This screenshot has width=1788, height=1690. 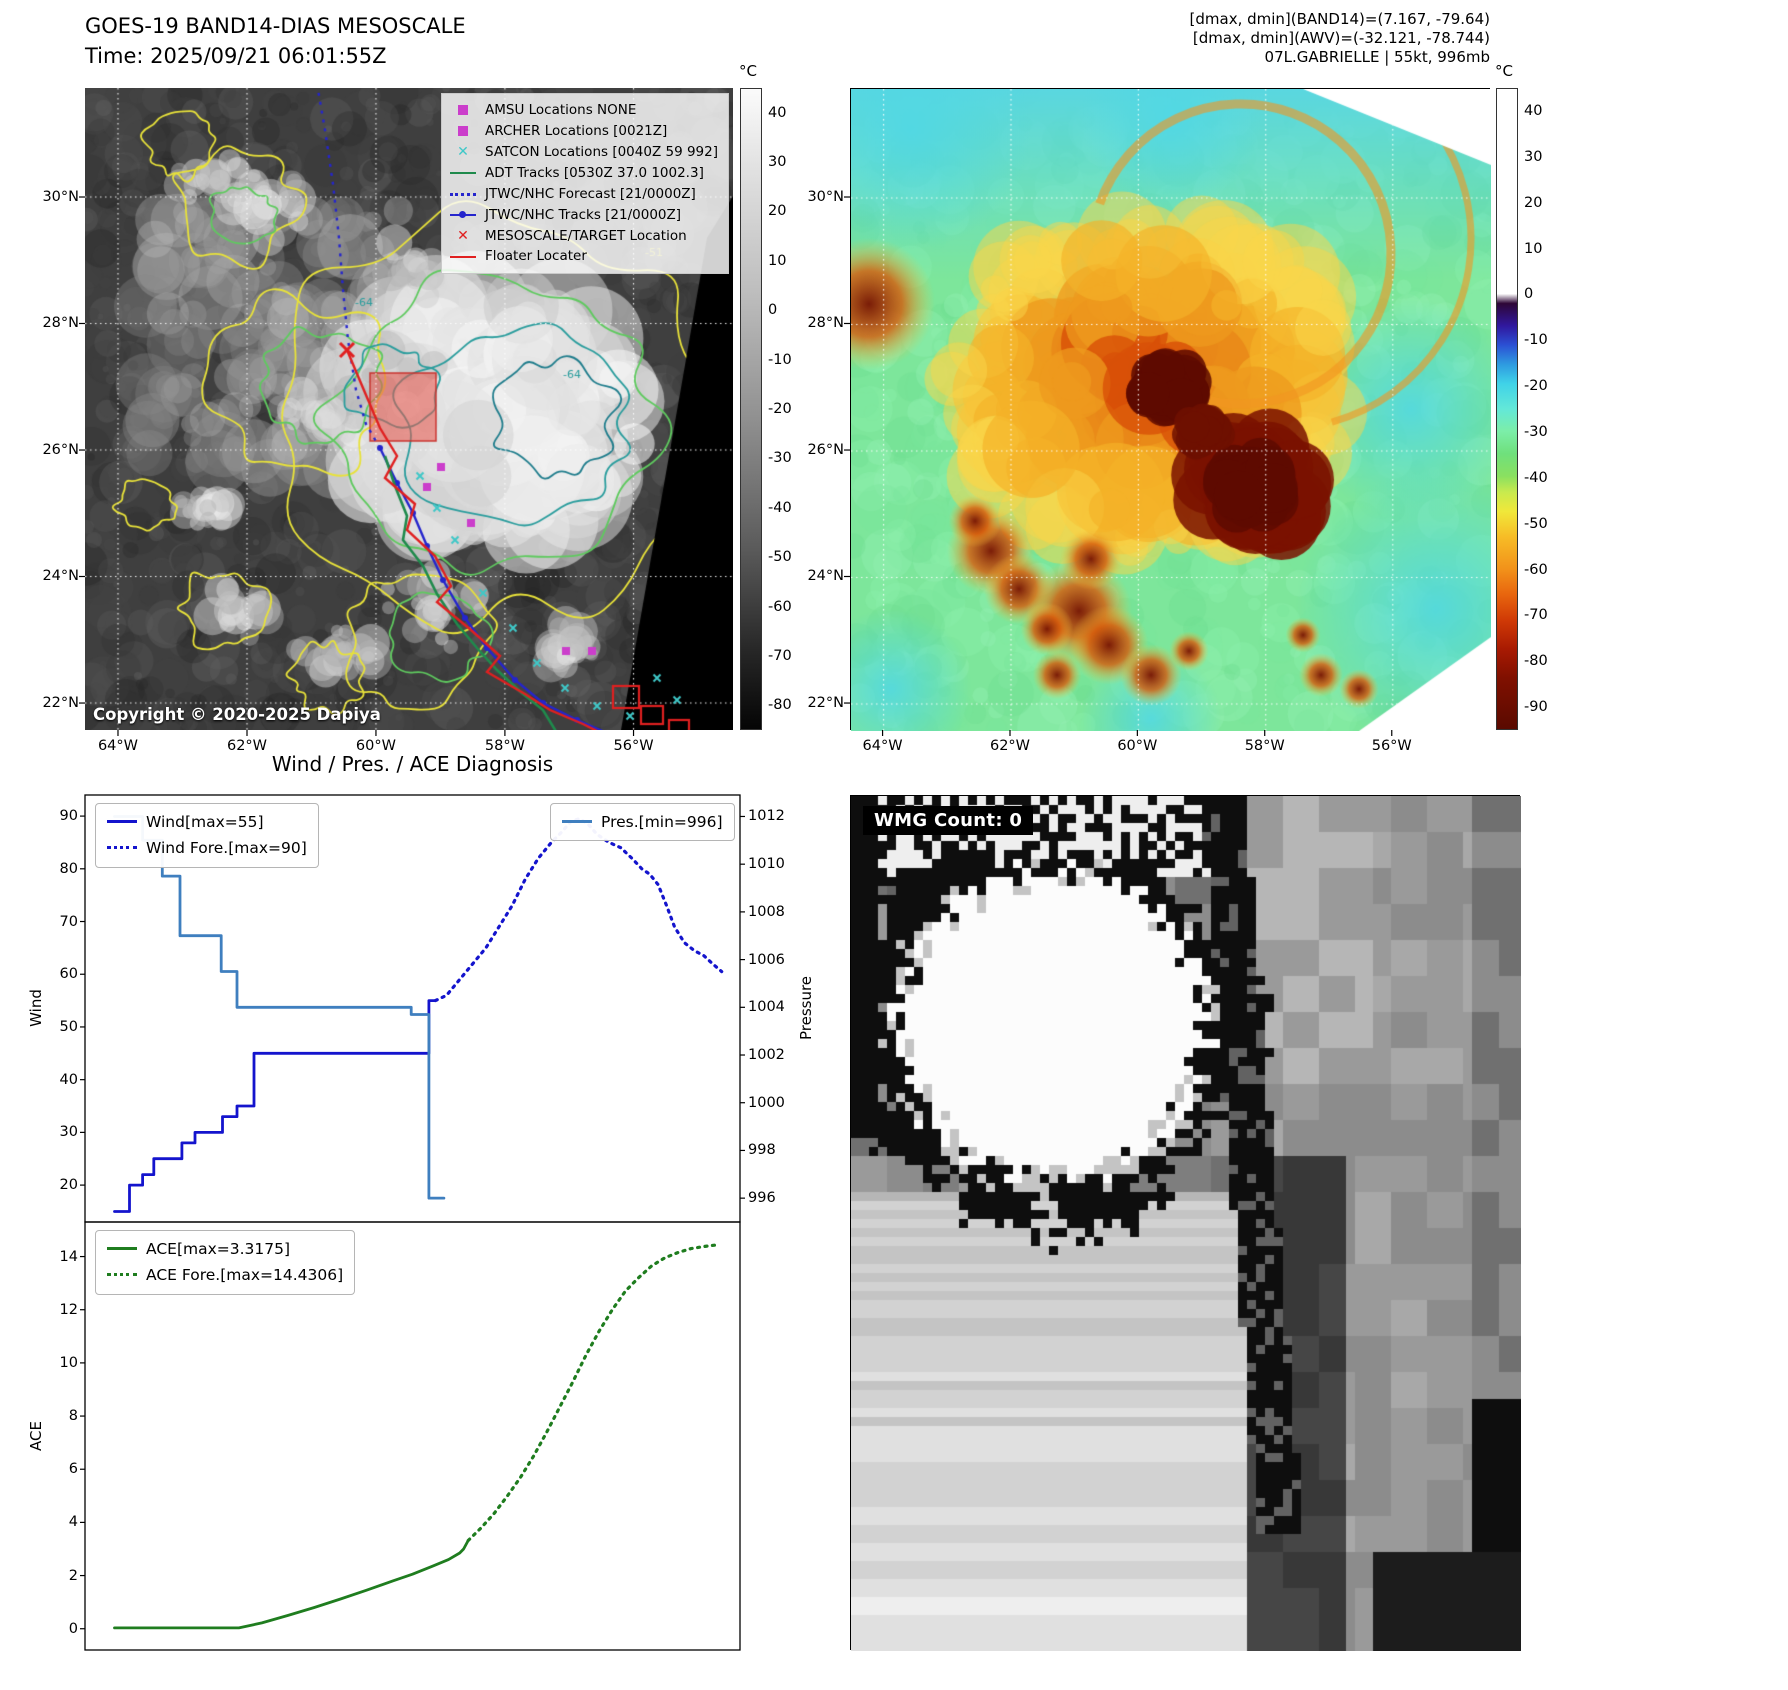 What do you see at coordinates (777, 112) in the screenshot?
I see `tl-colorbar-tick: 40` at bounding box center [777, 112].